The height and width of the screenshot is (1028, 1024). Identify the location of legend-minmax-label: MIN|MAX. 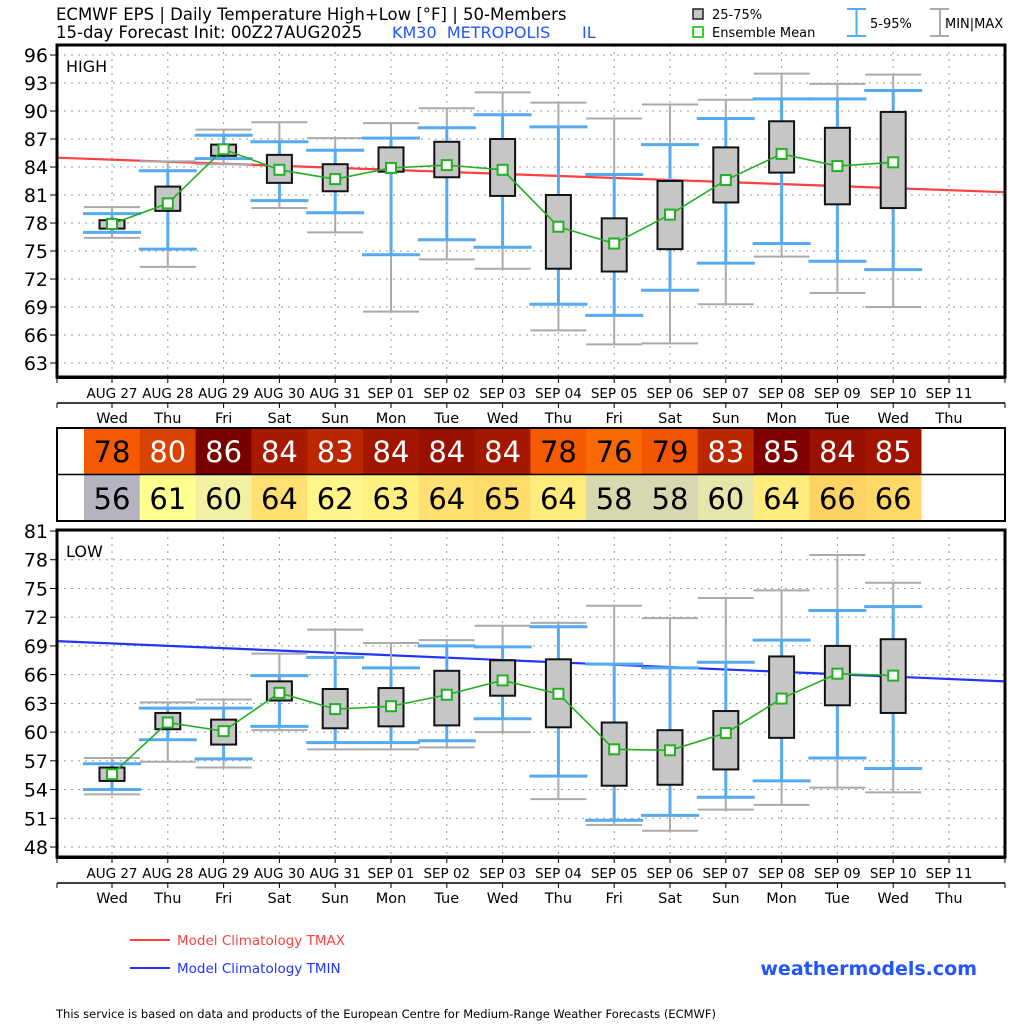
(974, 24).